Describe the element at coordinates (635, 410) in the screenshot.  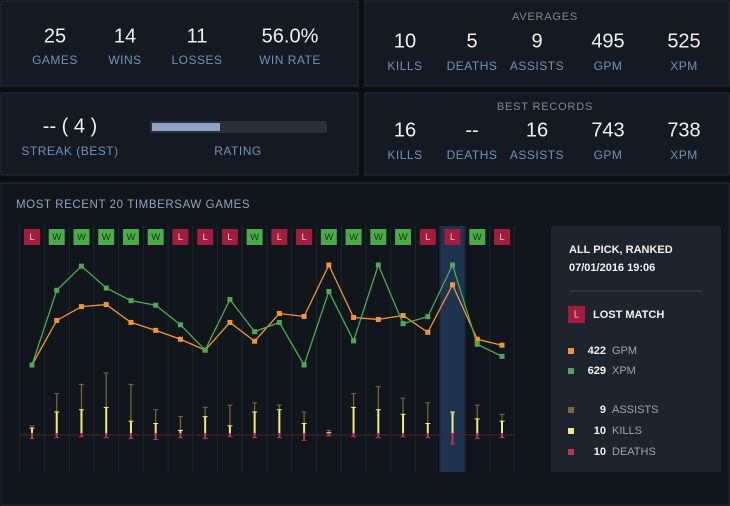
I see `legend-name: ASSISTS` at that location.